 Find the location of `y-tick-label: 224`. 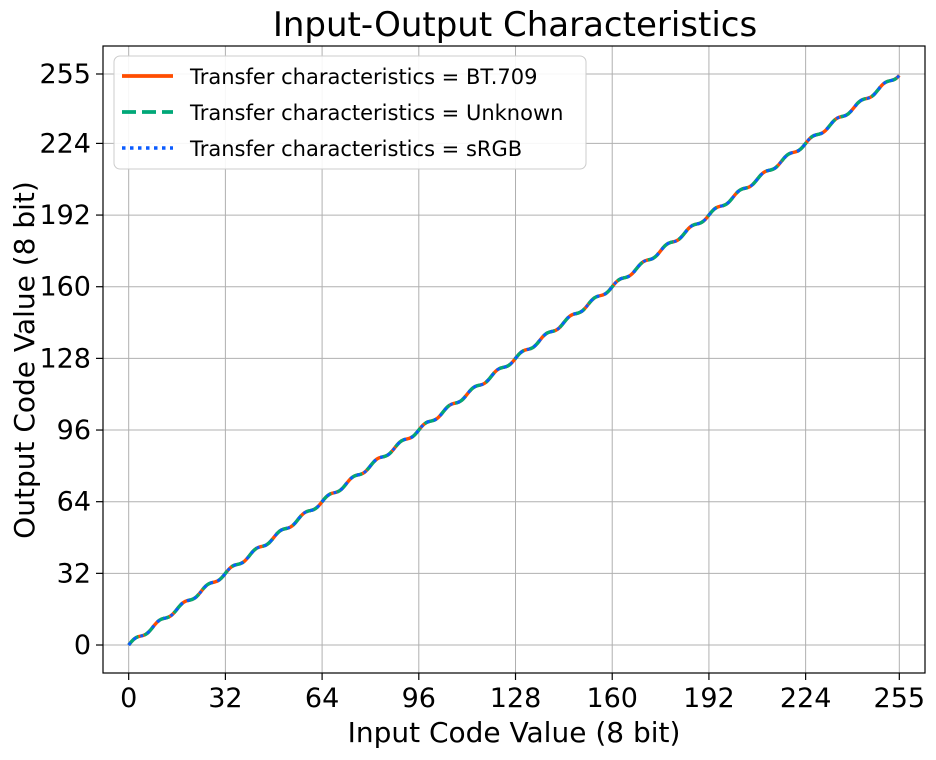

y-tick-label: 224 is located at coordinates (65, 143).